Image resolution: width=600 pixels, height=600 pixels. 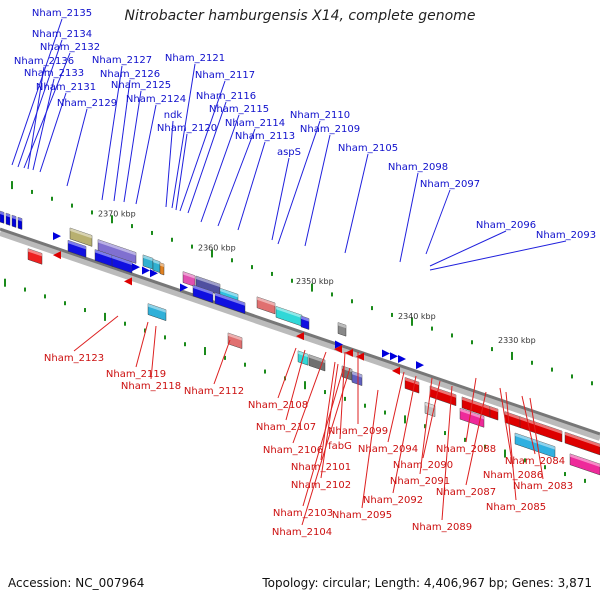 What do you see at coordinates (81, 233) in the screenshot?
I see `forward-gene-4-shine` at bounding box center [81, 233].